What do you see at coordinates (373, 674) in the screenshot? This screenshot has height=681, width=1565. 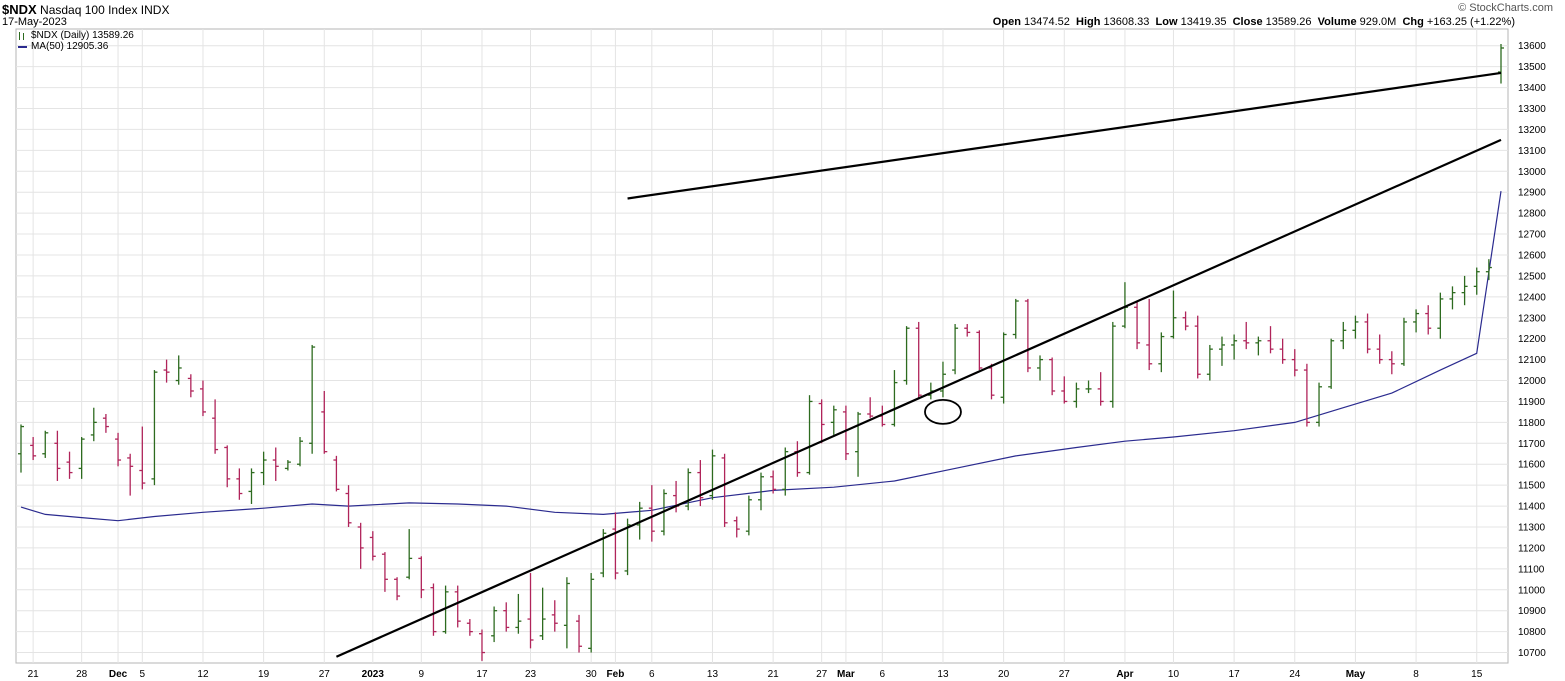 I see `x-tick-label: 2023` at bounding box center [373, 674].